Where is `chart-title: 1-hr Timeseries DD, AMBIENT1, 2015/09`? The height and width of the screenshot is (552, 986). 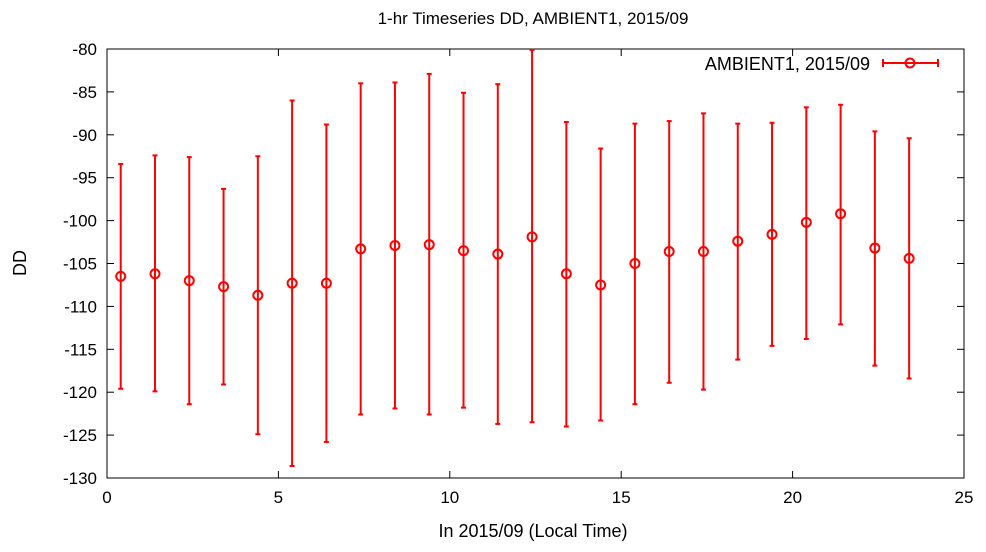
chart-title: 1-hr Timeseries DD, AMBIENT1, 2015/09 is located at coordinates (533, 18).